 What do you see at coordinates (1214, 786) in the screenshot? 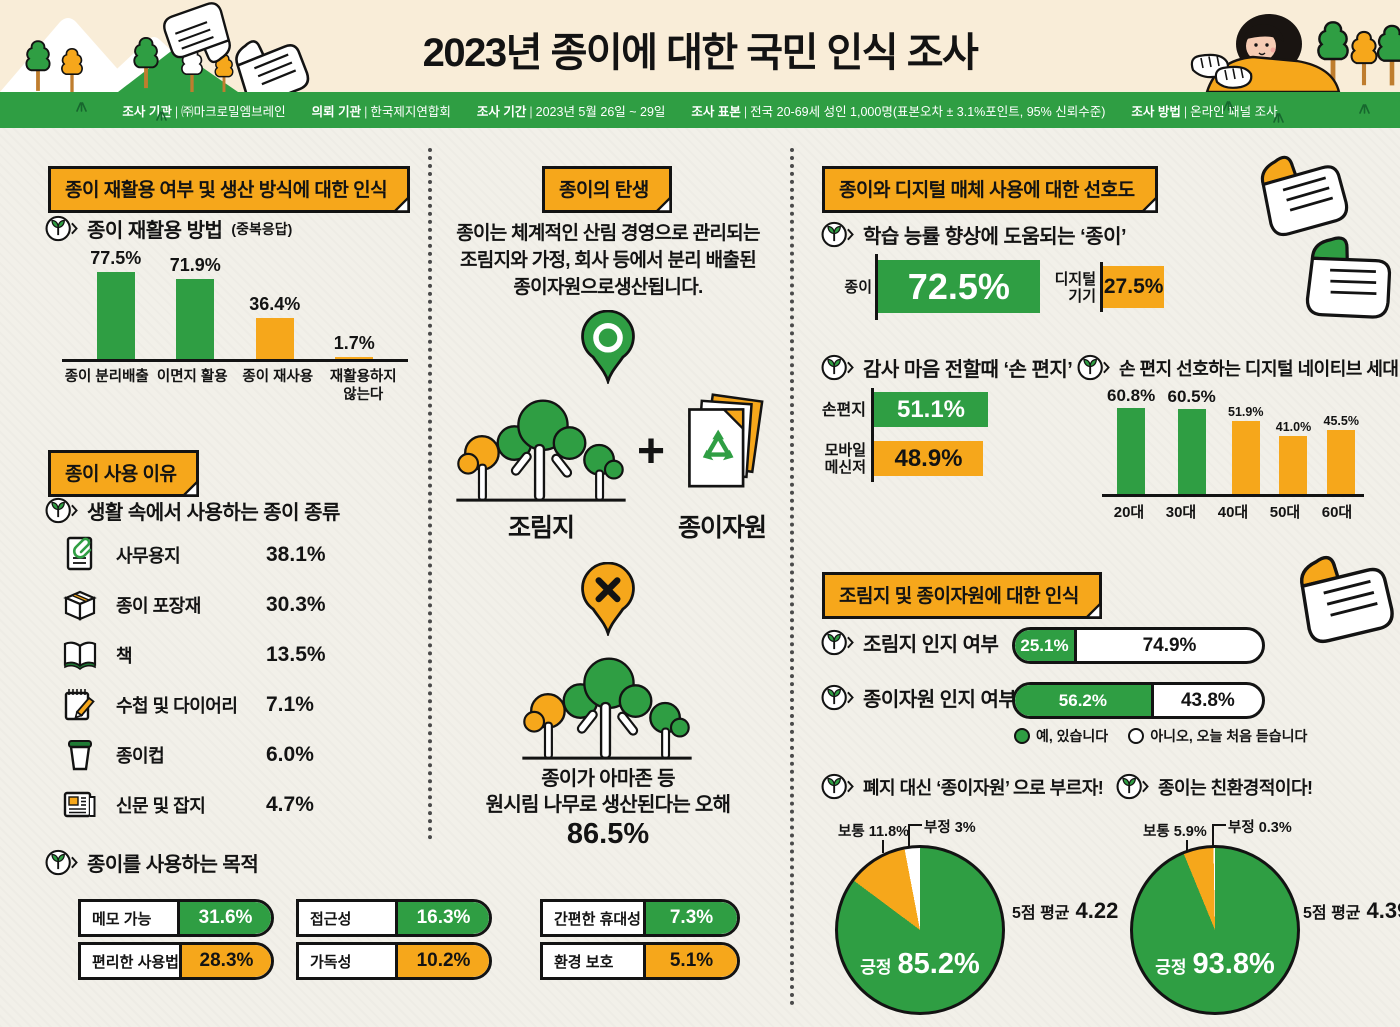
I see `eco-pie-heading: 종이는 친환경적이다!` at bounding box center [1214, 786].